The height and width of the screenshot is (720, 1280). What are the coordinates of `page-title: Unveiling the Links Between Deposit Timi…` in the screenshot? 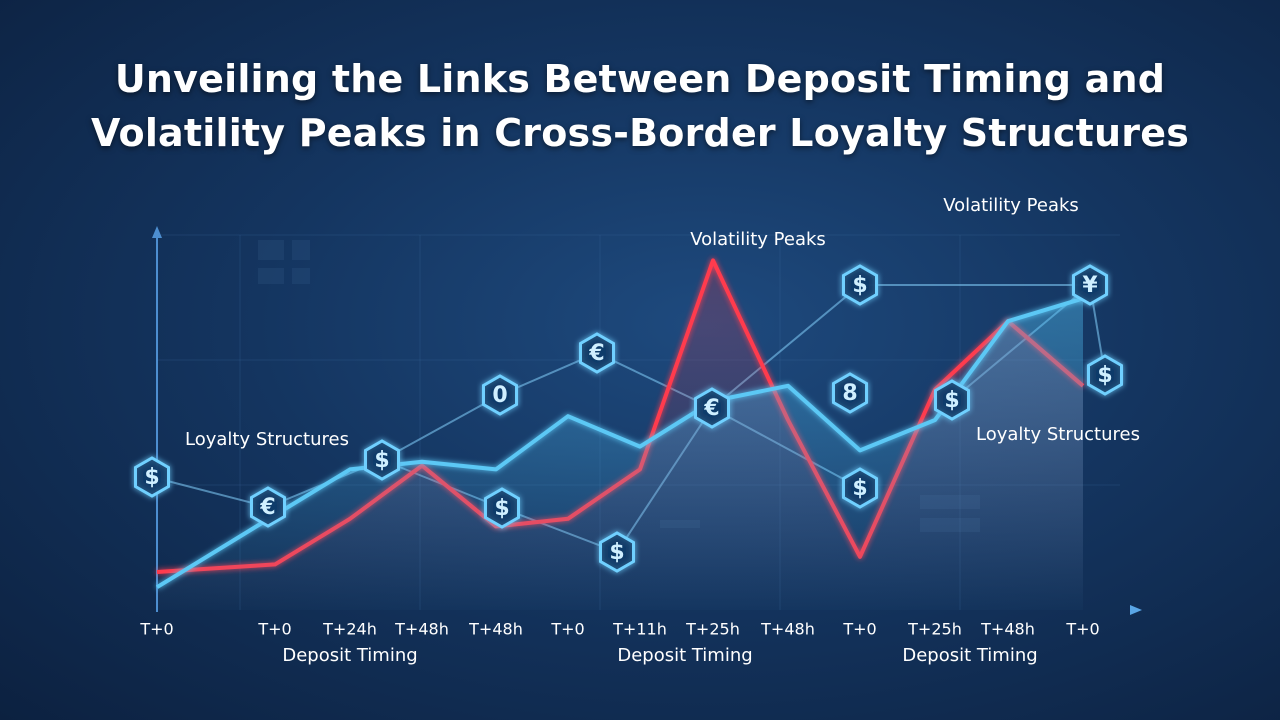 It's located at (640, 106).